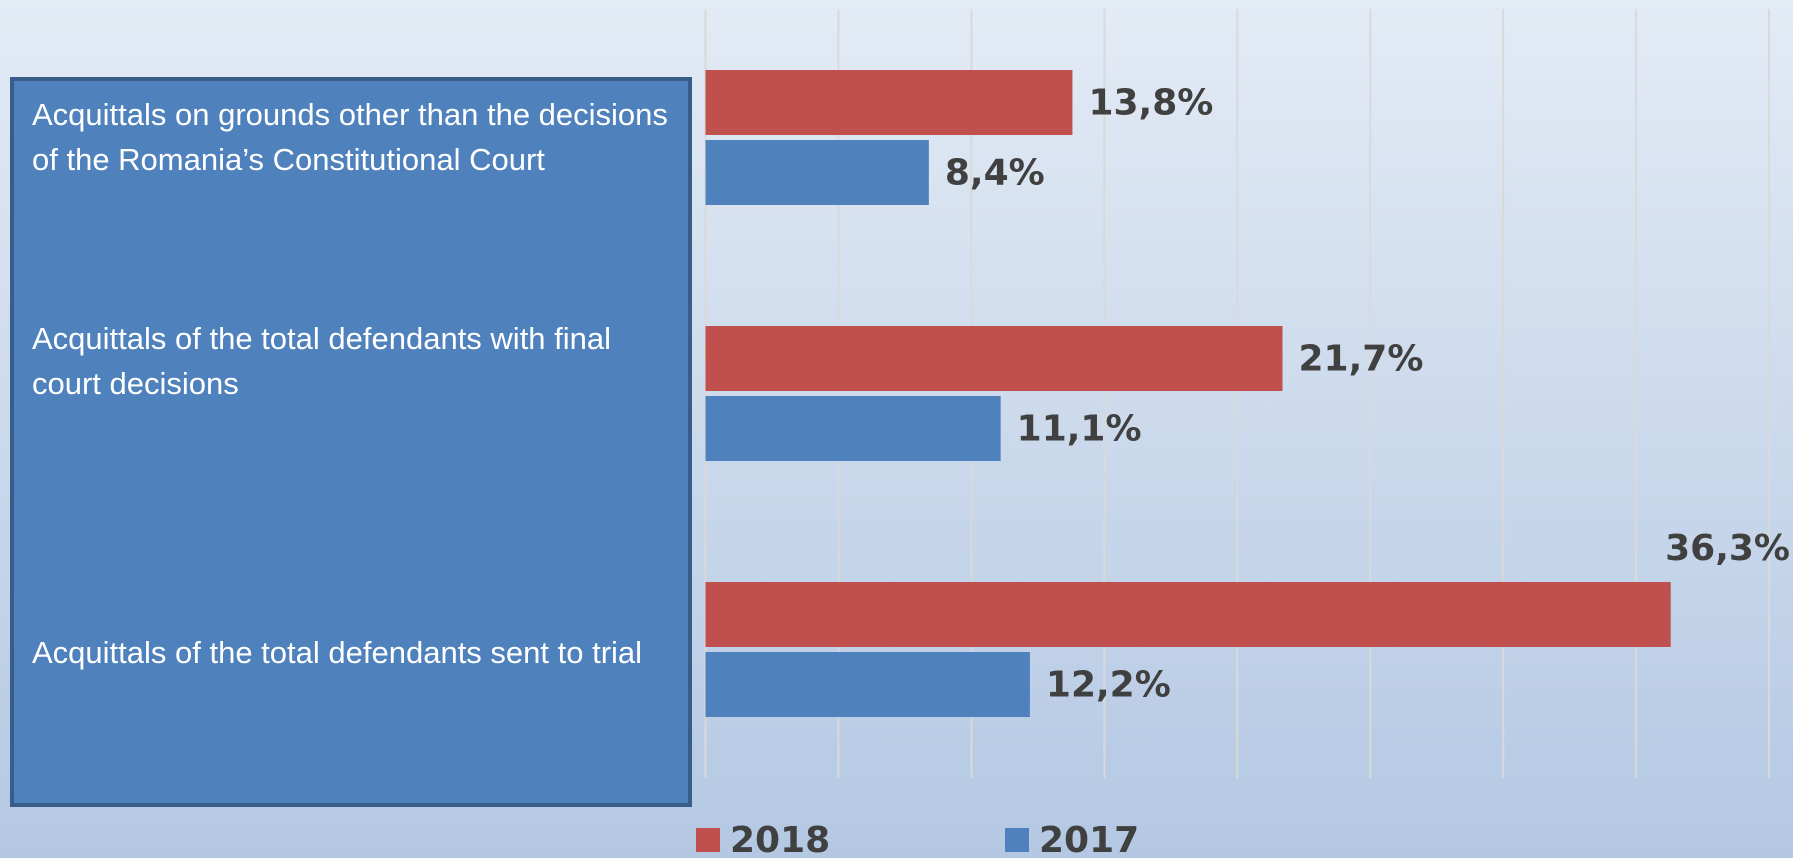 The width and height of the screenshot is (1793, 858). What do you see at coordinates (1727, 548) in the screenshot?
I see `data-label: 36,3%` at bounding box center [1727, 548].